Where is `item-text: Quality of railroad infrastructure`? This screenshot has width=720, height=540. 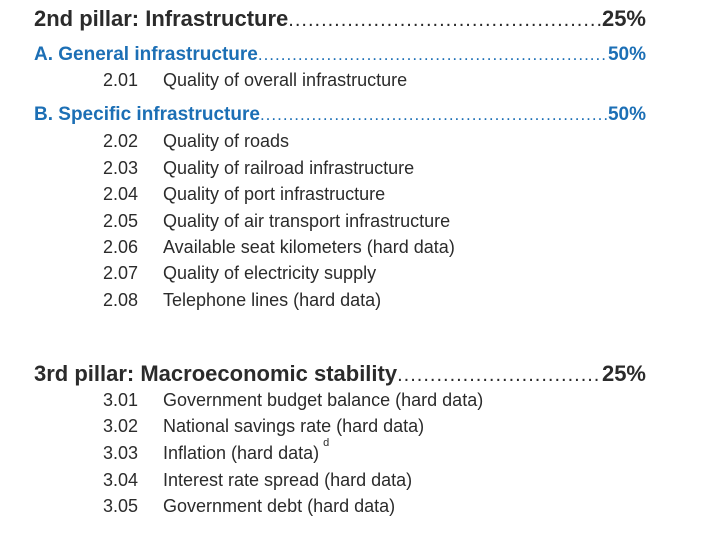 item-text: Quality of railroad infrastructure is located at coordinates (289, 168).